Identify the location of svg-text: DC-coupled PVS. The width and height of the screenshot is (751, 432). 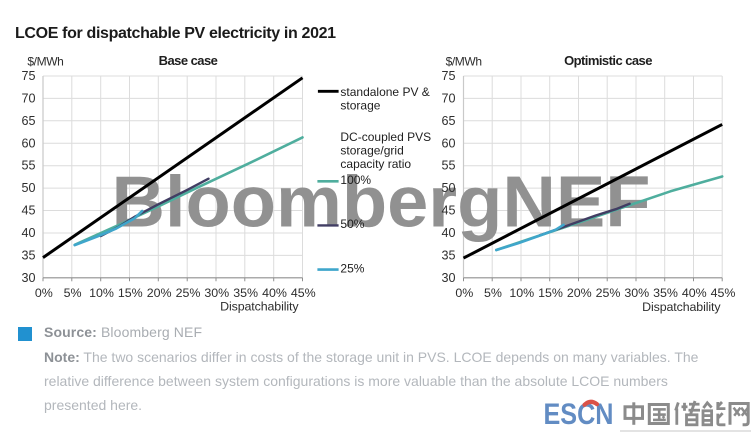
(385, 137).